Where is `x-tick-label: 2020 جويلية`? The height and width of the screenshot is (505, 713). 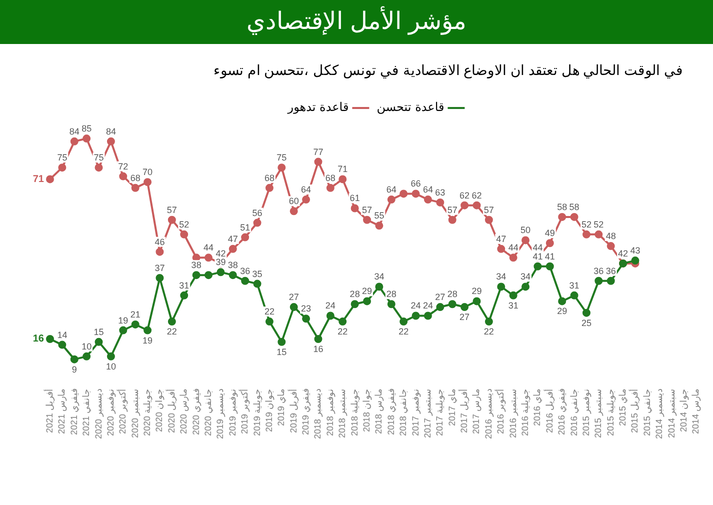 x-tick-label: 2020 جويلية is located at coordinates (148, 412).